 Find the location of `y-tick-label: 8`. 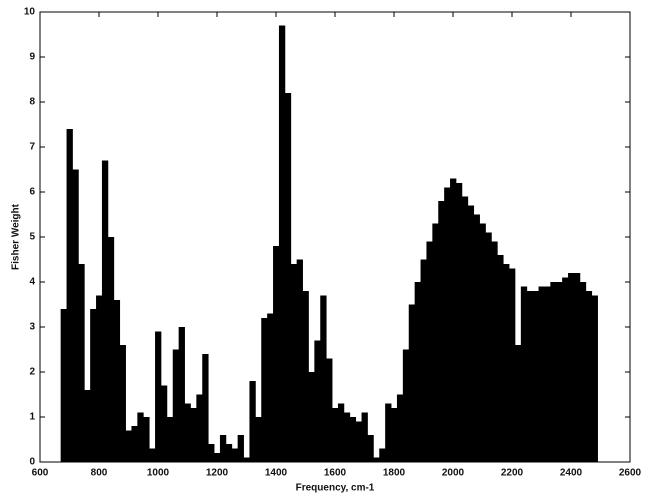

y-tick-label: 8 is located at coordinates (32, 102).